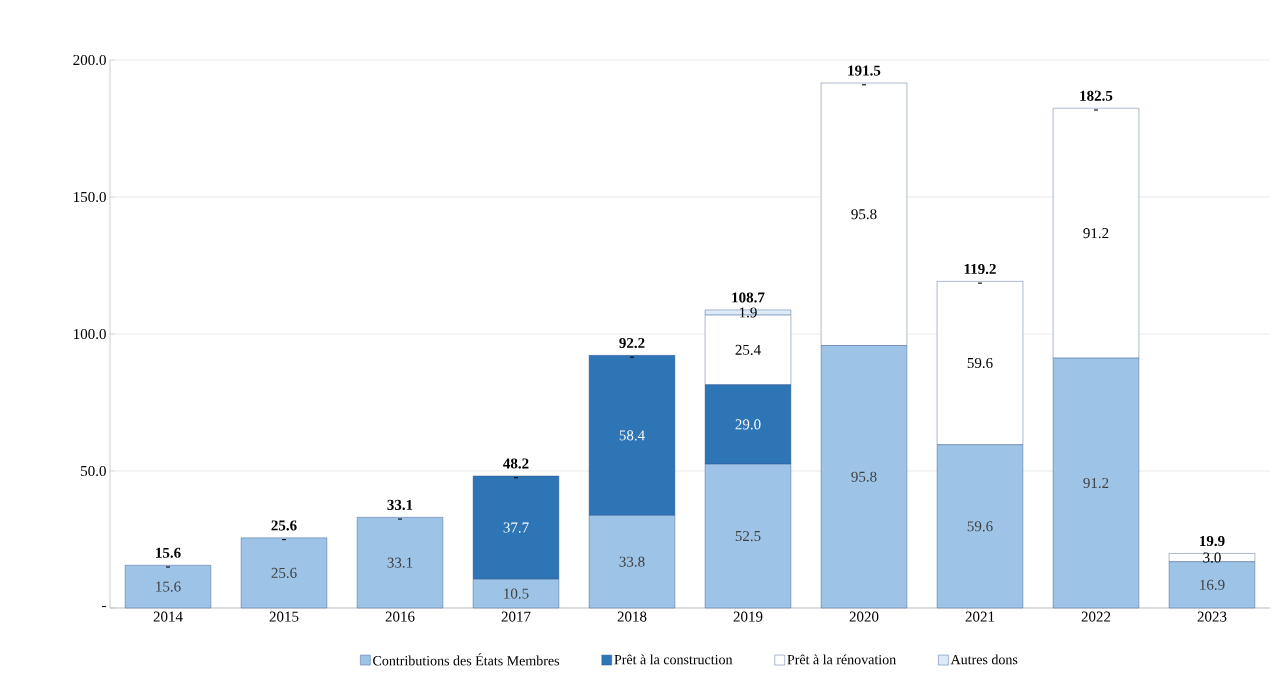 The height and width of the screenshot is (686, 1278). What do you see at coordinates (284, 616) in the screenshot?
I see `x-tick-label: 2015` at bounding box center [284, 616].